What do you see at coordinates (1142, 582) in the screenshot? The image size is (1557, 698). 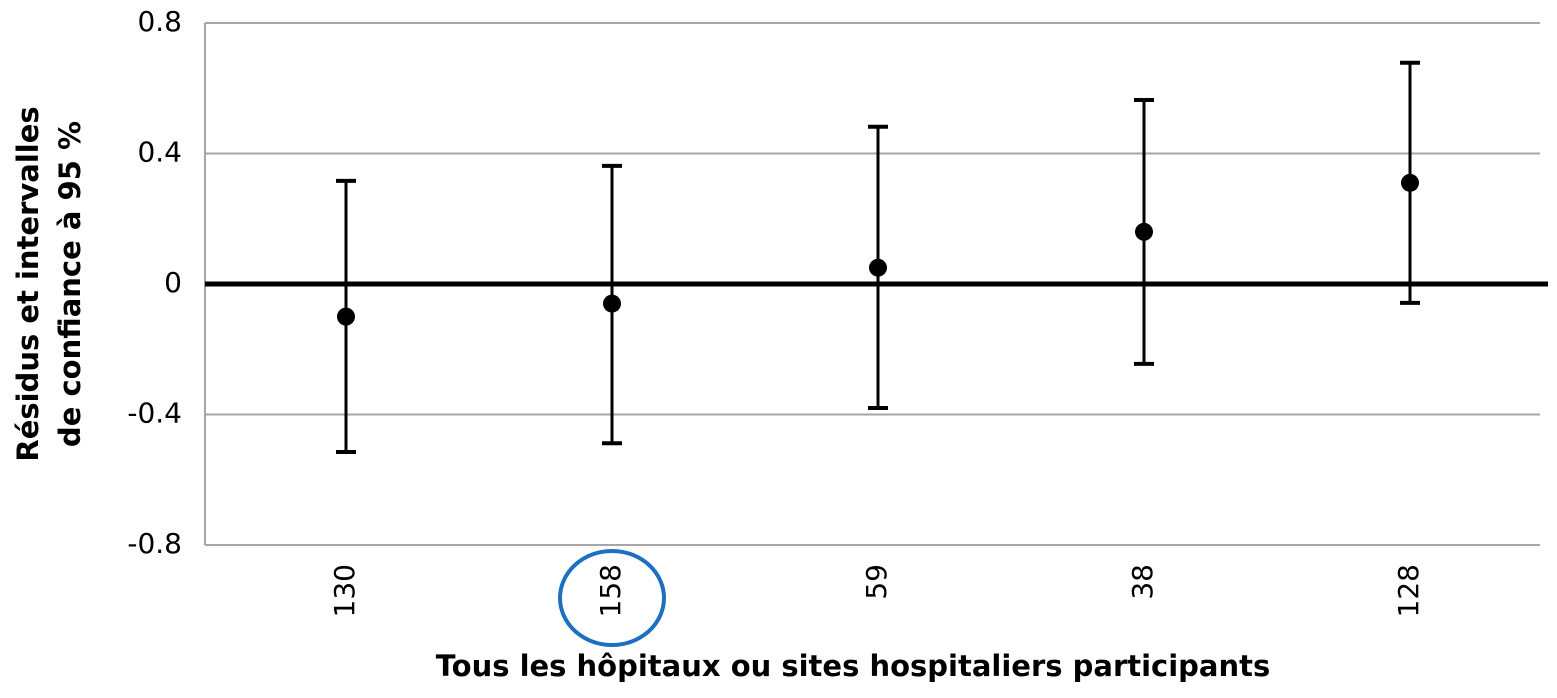 I see `x-tick-label: 38` at bounding box center [1142, 582].